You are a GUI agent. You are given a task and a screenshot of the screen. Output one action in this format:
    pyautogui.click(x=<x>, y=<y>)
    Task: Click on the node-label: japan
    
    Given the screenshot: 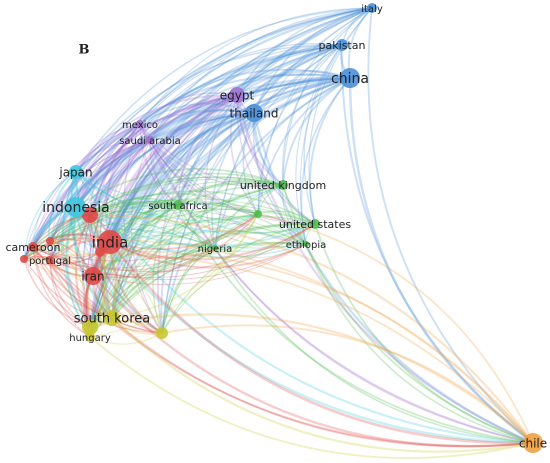 What is the action you would take?
    pyautogui.click(x=75, y=173)
    